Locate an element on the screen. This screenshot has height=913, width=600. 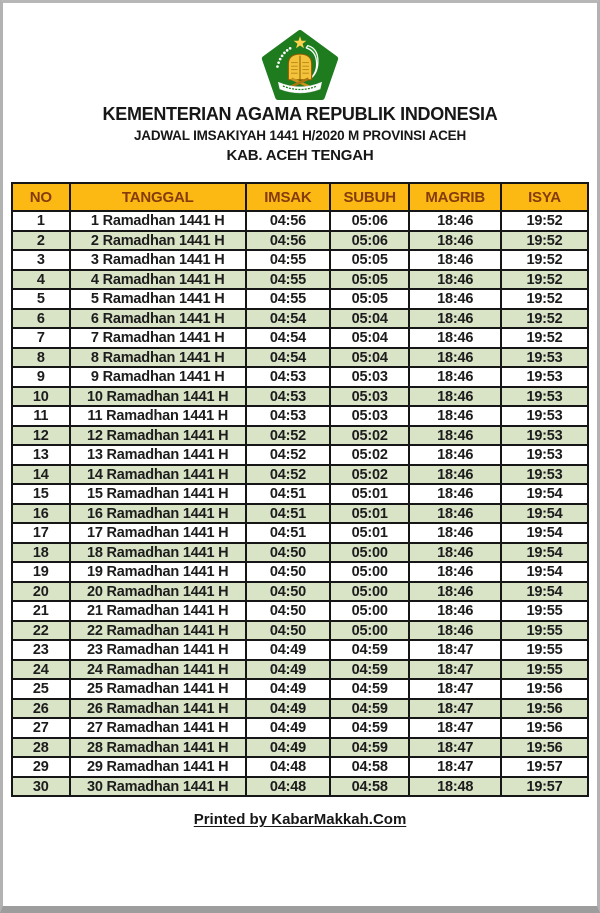
cell-no: 21 is located at coordinates (41, 611).